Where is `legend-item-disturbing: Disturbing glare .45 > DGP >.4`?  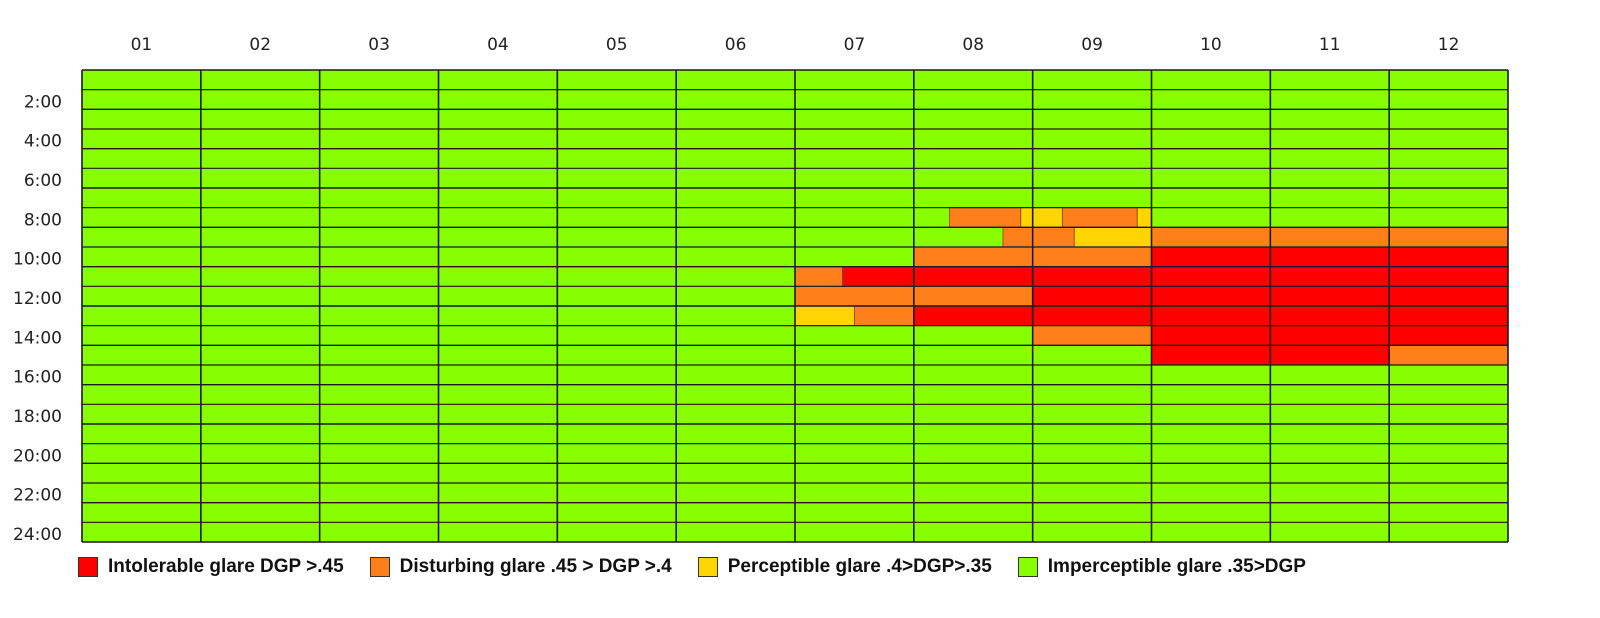 legend-item-disturbing: Disturbing glare .45 > DGP >.4 is located at coordinates (520, 567).